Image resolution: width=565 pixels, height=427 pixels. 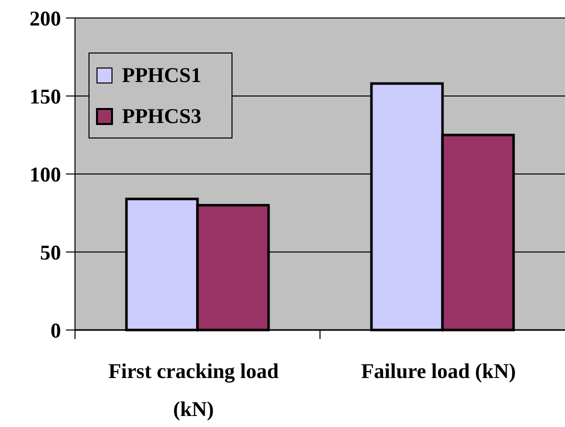 What do you see at coordinates (45, 174) in the screenshot?
I see `y-tick-label: 100` at bounding box center [45, 174].